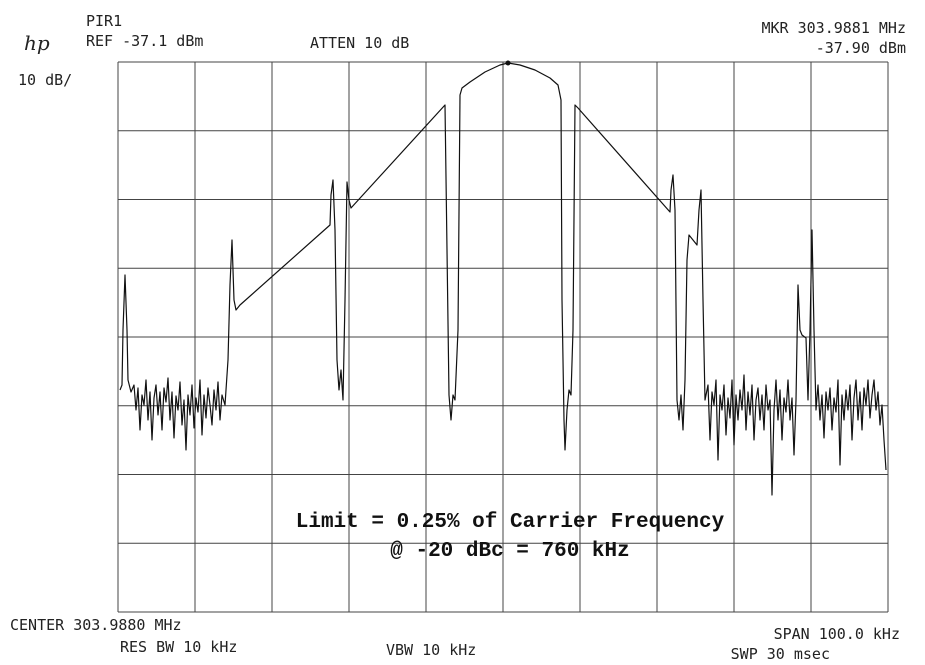  Describe the element at coordinates (510, 522) in the screenshot. I see `limit-note: Limit = 0.25% of Carrier Frequency` at that location.